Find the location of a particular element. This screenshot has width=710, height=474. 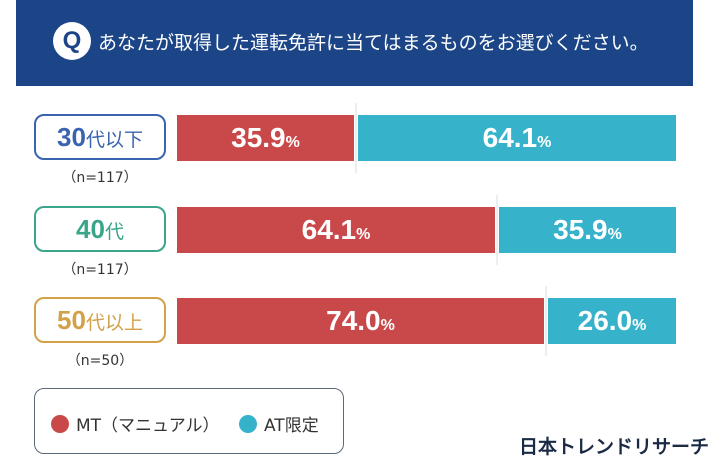

at-color-dot-icon is located at coordinates (248, 423).